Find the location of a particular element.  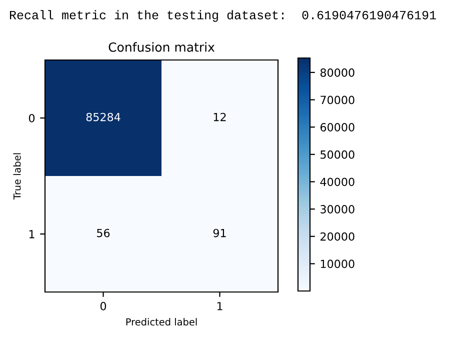

color-bar-label: 60000 is located at coordinates (337, 127).